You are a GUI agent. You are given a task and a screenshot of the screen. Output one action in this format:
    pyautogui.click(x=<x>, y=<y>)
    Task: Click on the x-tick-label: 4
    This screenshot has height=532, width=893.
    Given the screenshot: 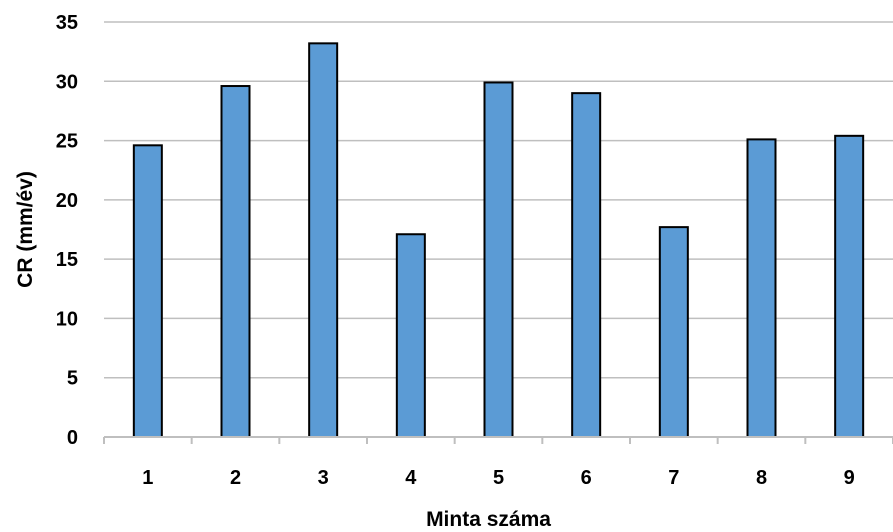 What is the action you would take?
    pyautogui.click(x=411, y=478)
    